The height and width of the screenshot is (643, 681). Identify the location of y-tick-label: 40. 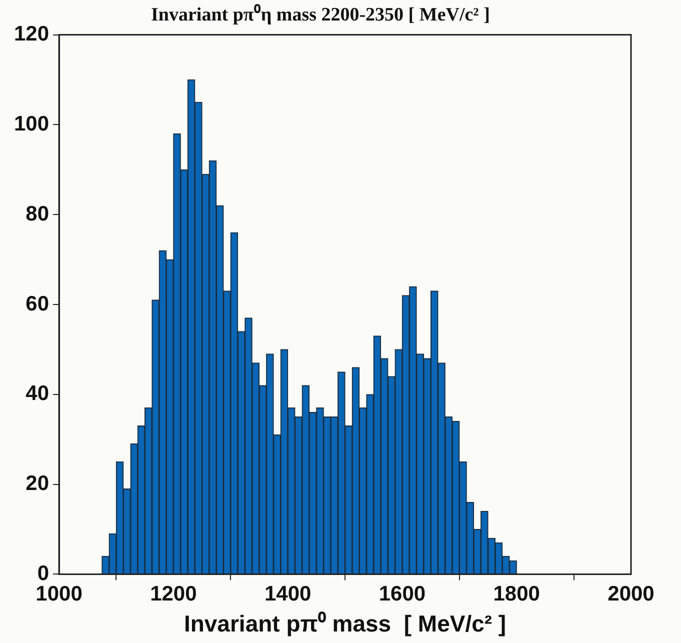
(38, 394).